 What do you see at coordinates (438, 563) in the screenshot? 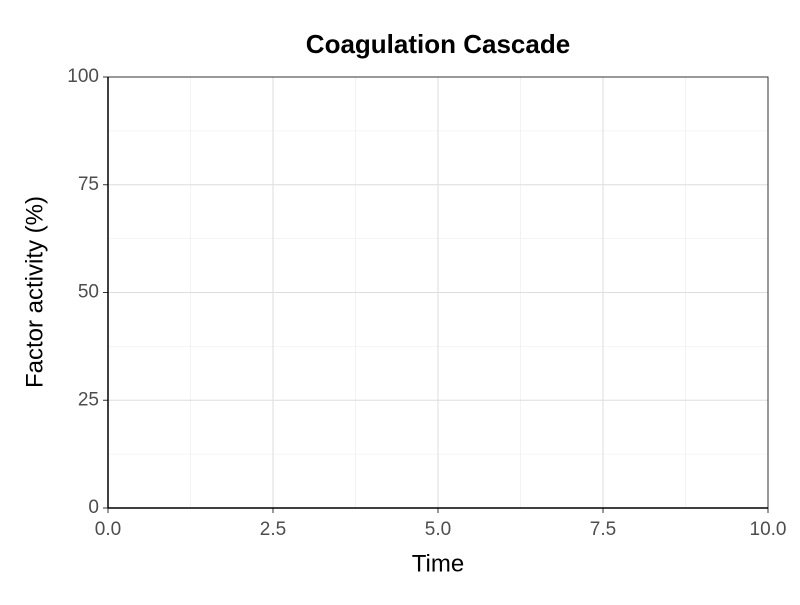
I see `x-axis-label: Time` at bounding box center [438, 563].